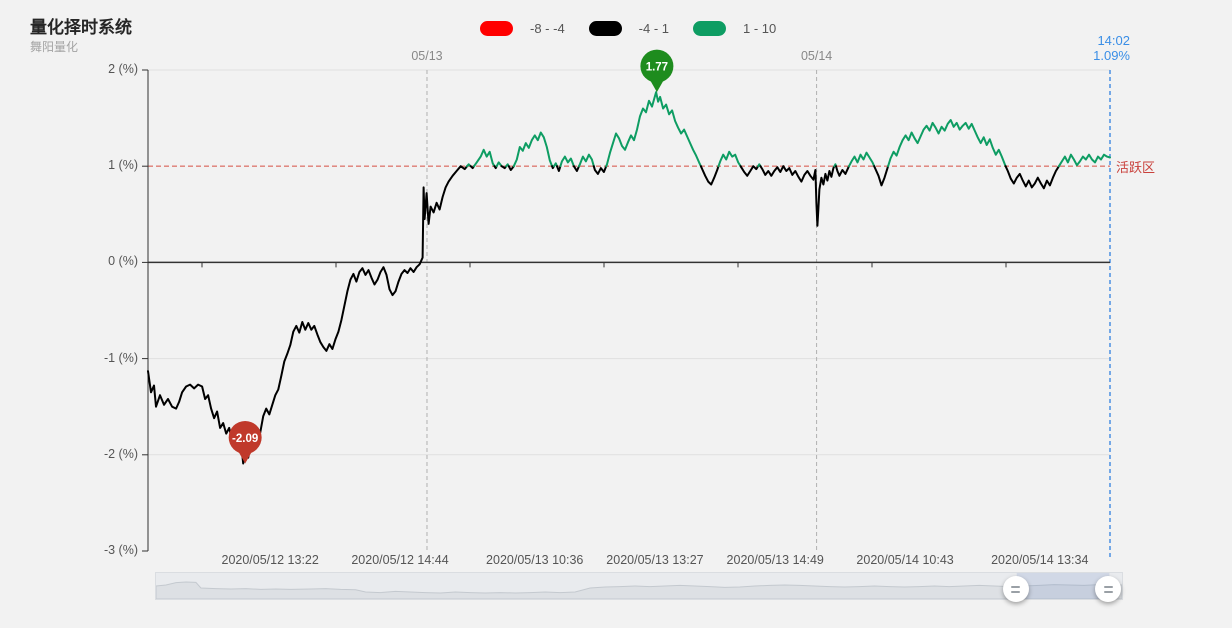  I want to click on chart-legend: -8 - -4 -4 - 1 1 - 10, so click(628, 28).